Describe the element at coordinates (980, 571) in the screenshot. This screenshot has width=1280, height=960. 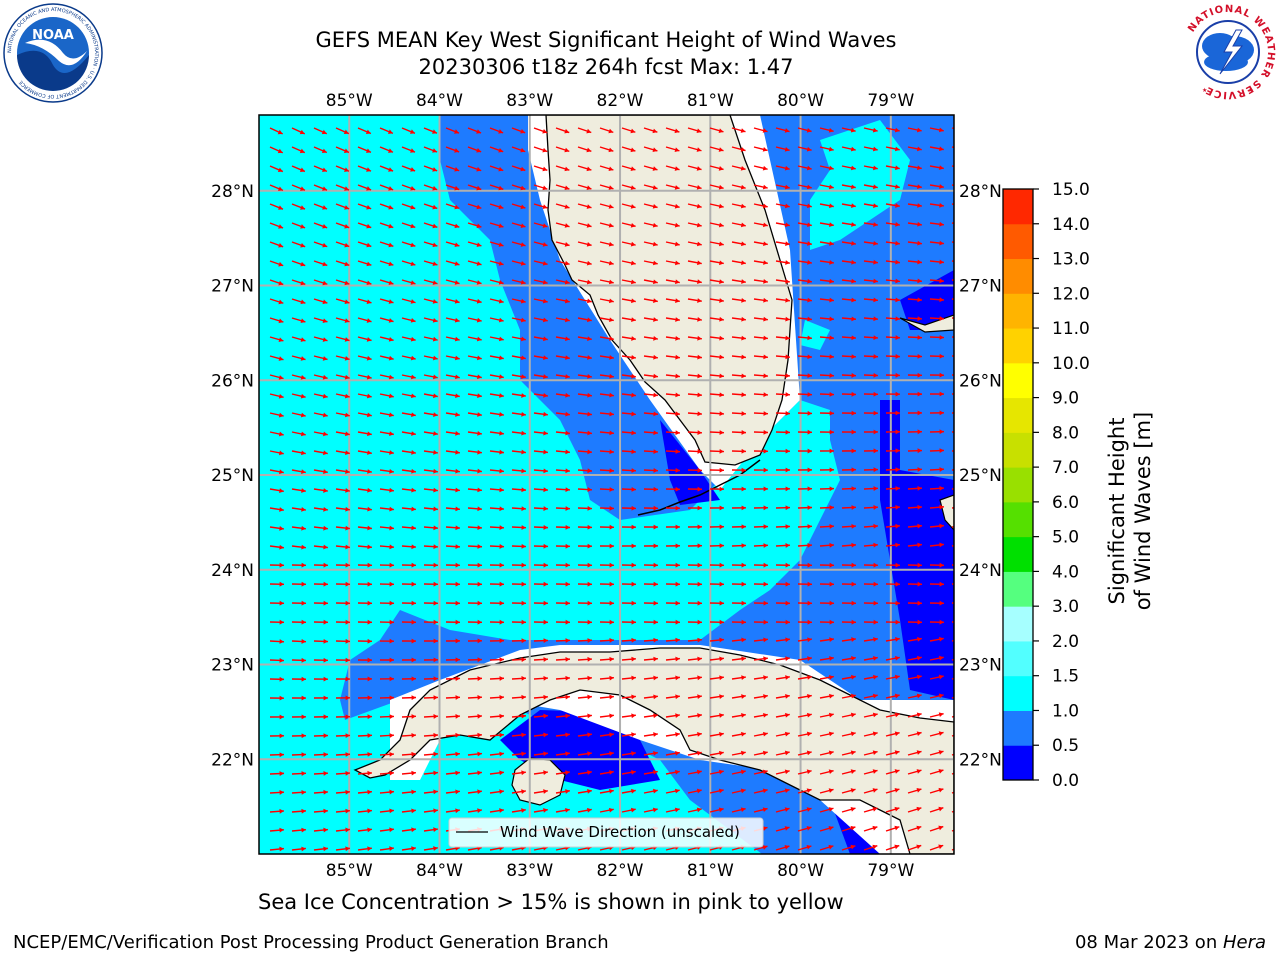
I see `lat-tick-label: 24°N` at that location.